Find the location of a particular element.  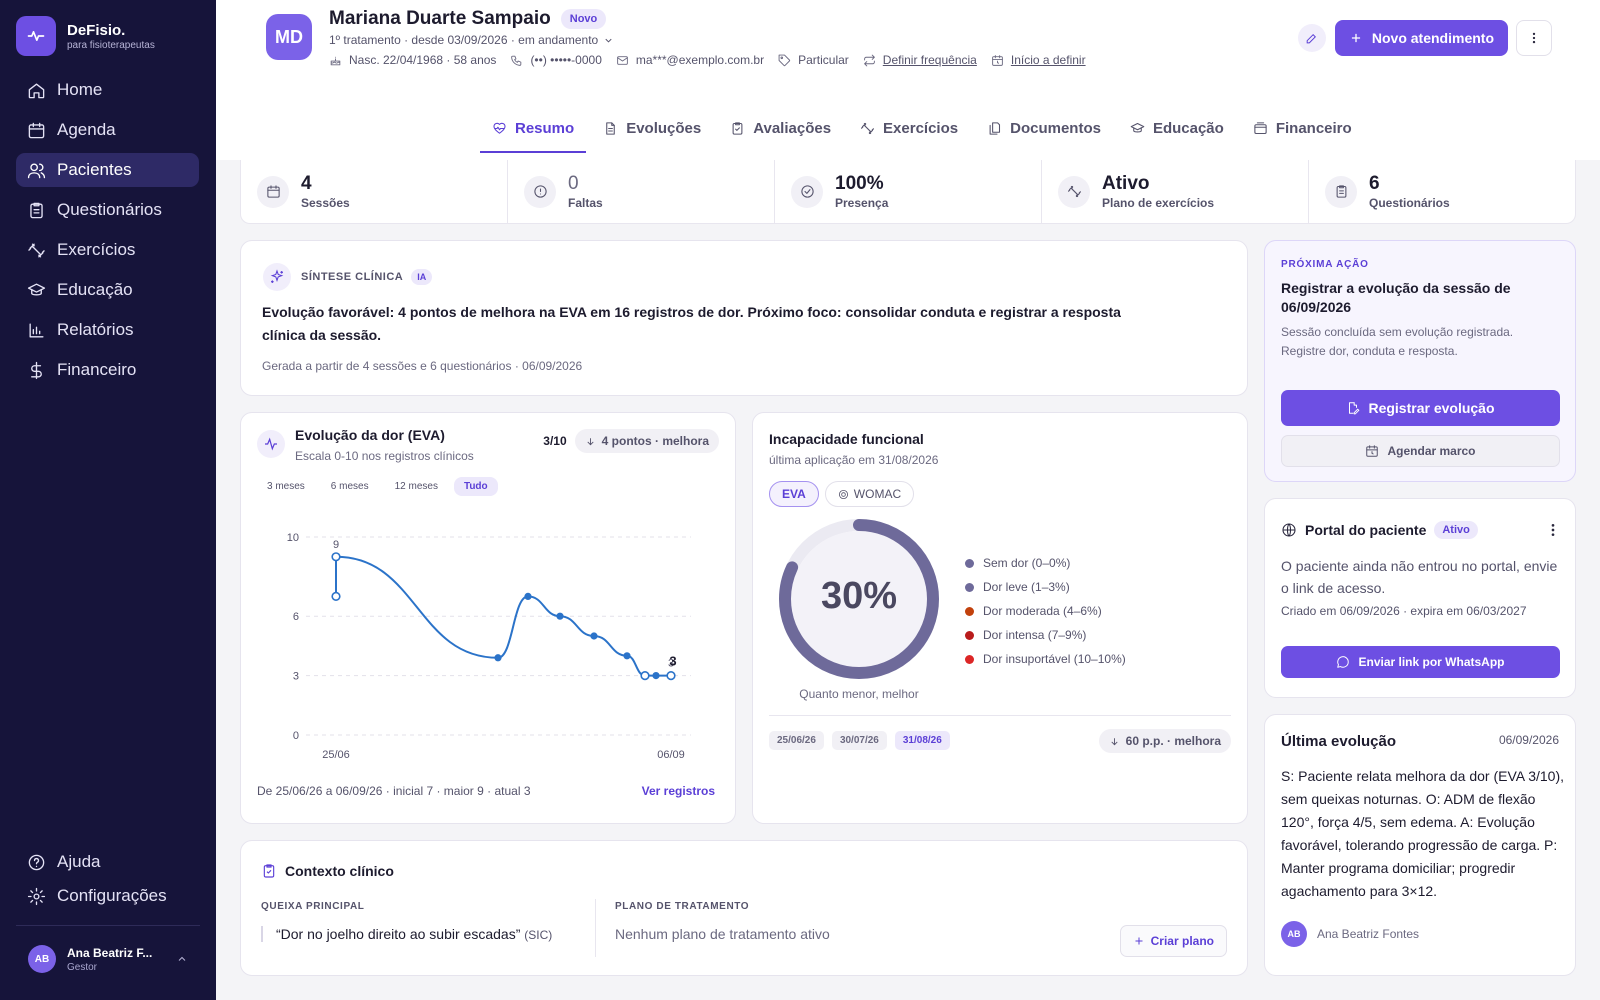

edit-patient-button is located at coordinates (1311, 38).